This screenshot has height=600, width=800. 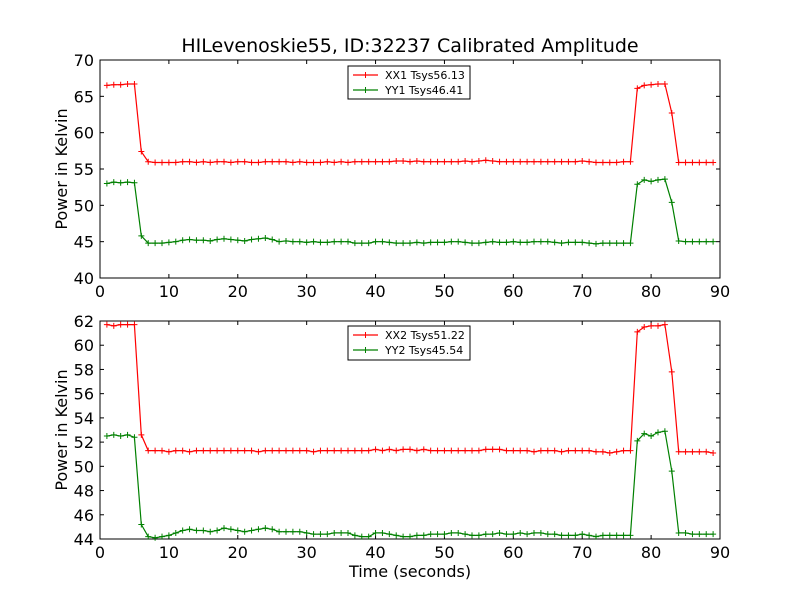 What do you see at coordinates (238, 291) in the screenshot?
I see `x-tick-label: 20` at bounding box center [238, 291].